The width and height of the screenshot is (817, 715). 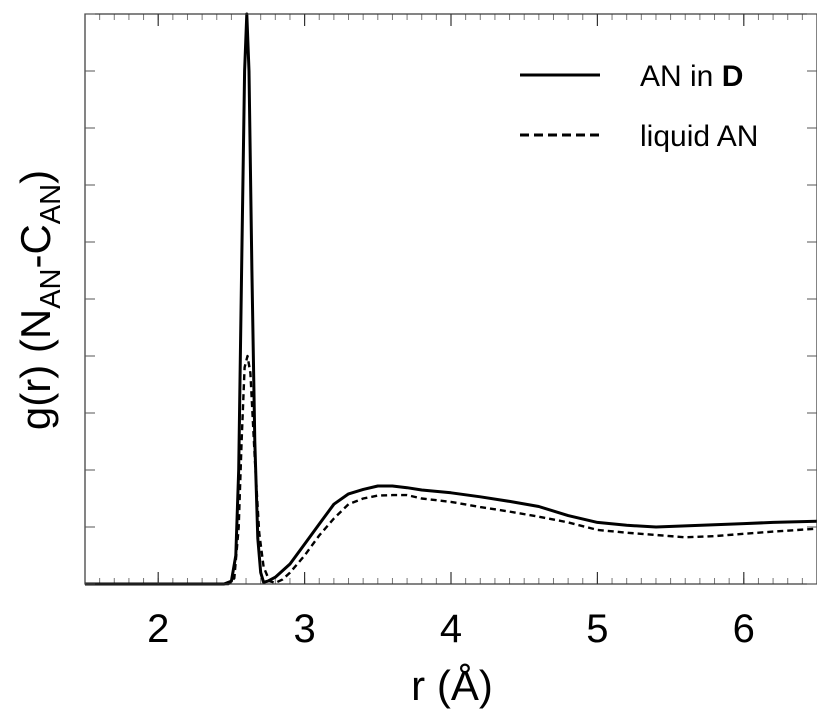 I want to click on x-tick-label: 4, so click(x=451, y=629).